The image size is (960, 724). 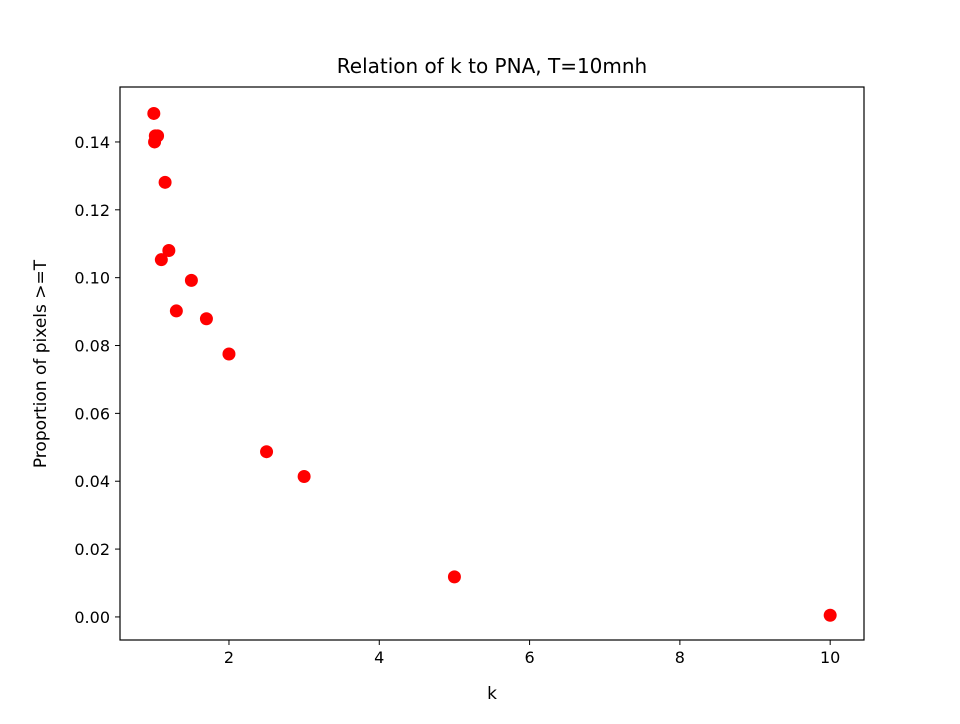 I want to click on y-tick-label: 0.04, so click(x=92, y=481).